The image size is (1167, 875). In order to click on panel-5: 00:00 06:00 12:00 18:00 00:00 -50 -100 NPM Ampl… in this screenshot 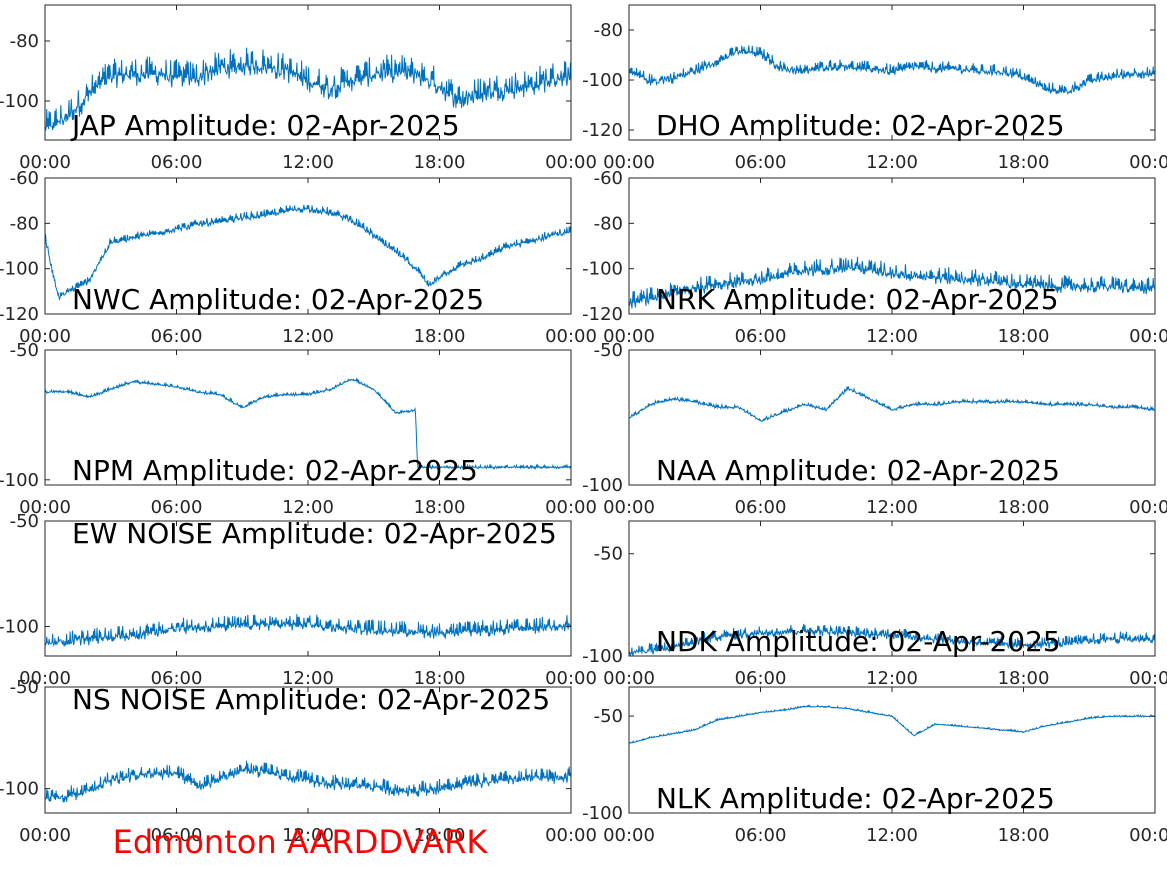, I will do `click(298, 429)`.